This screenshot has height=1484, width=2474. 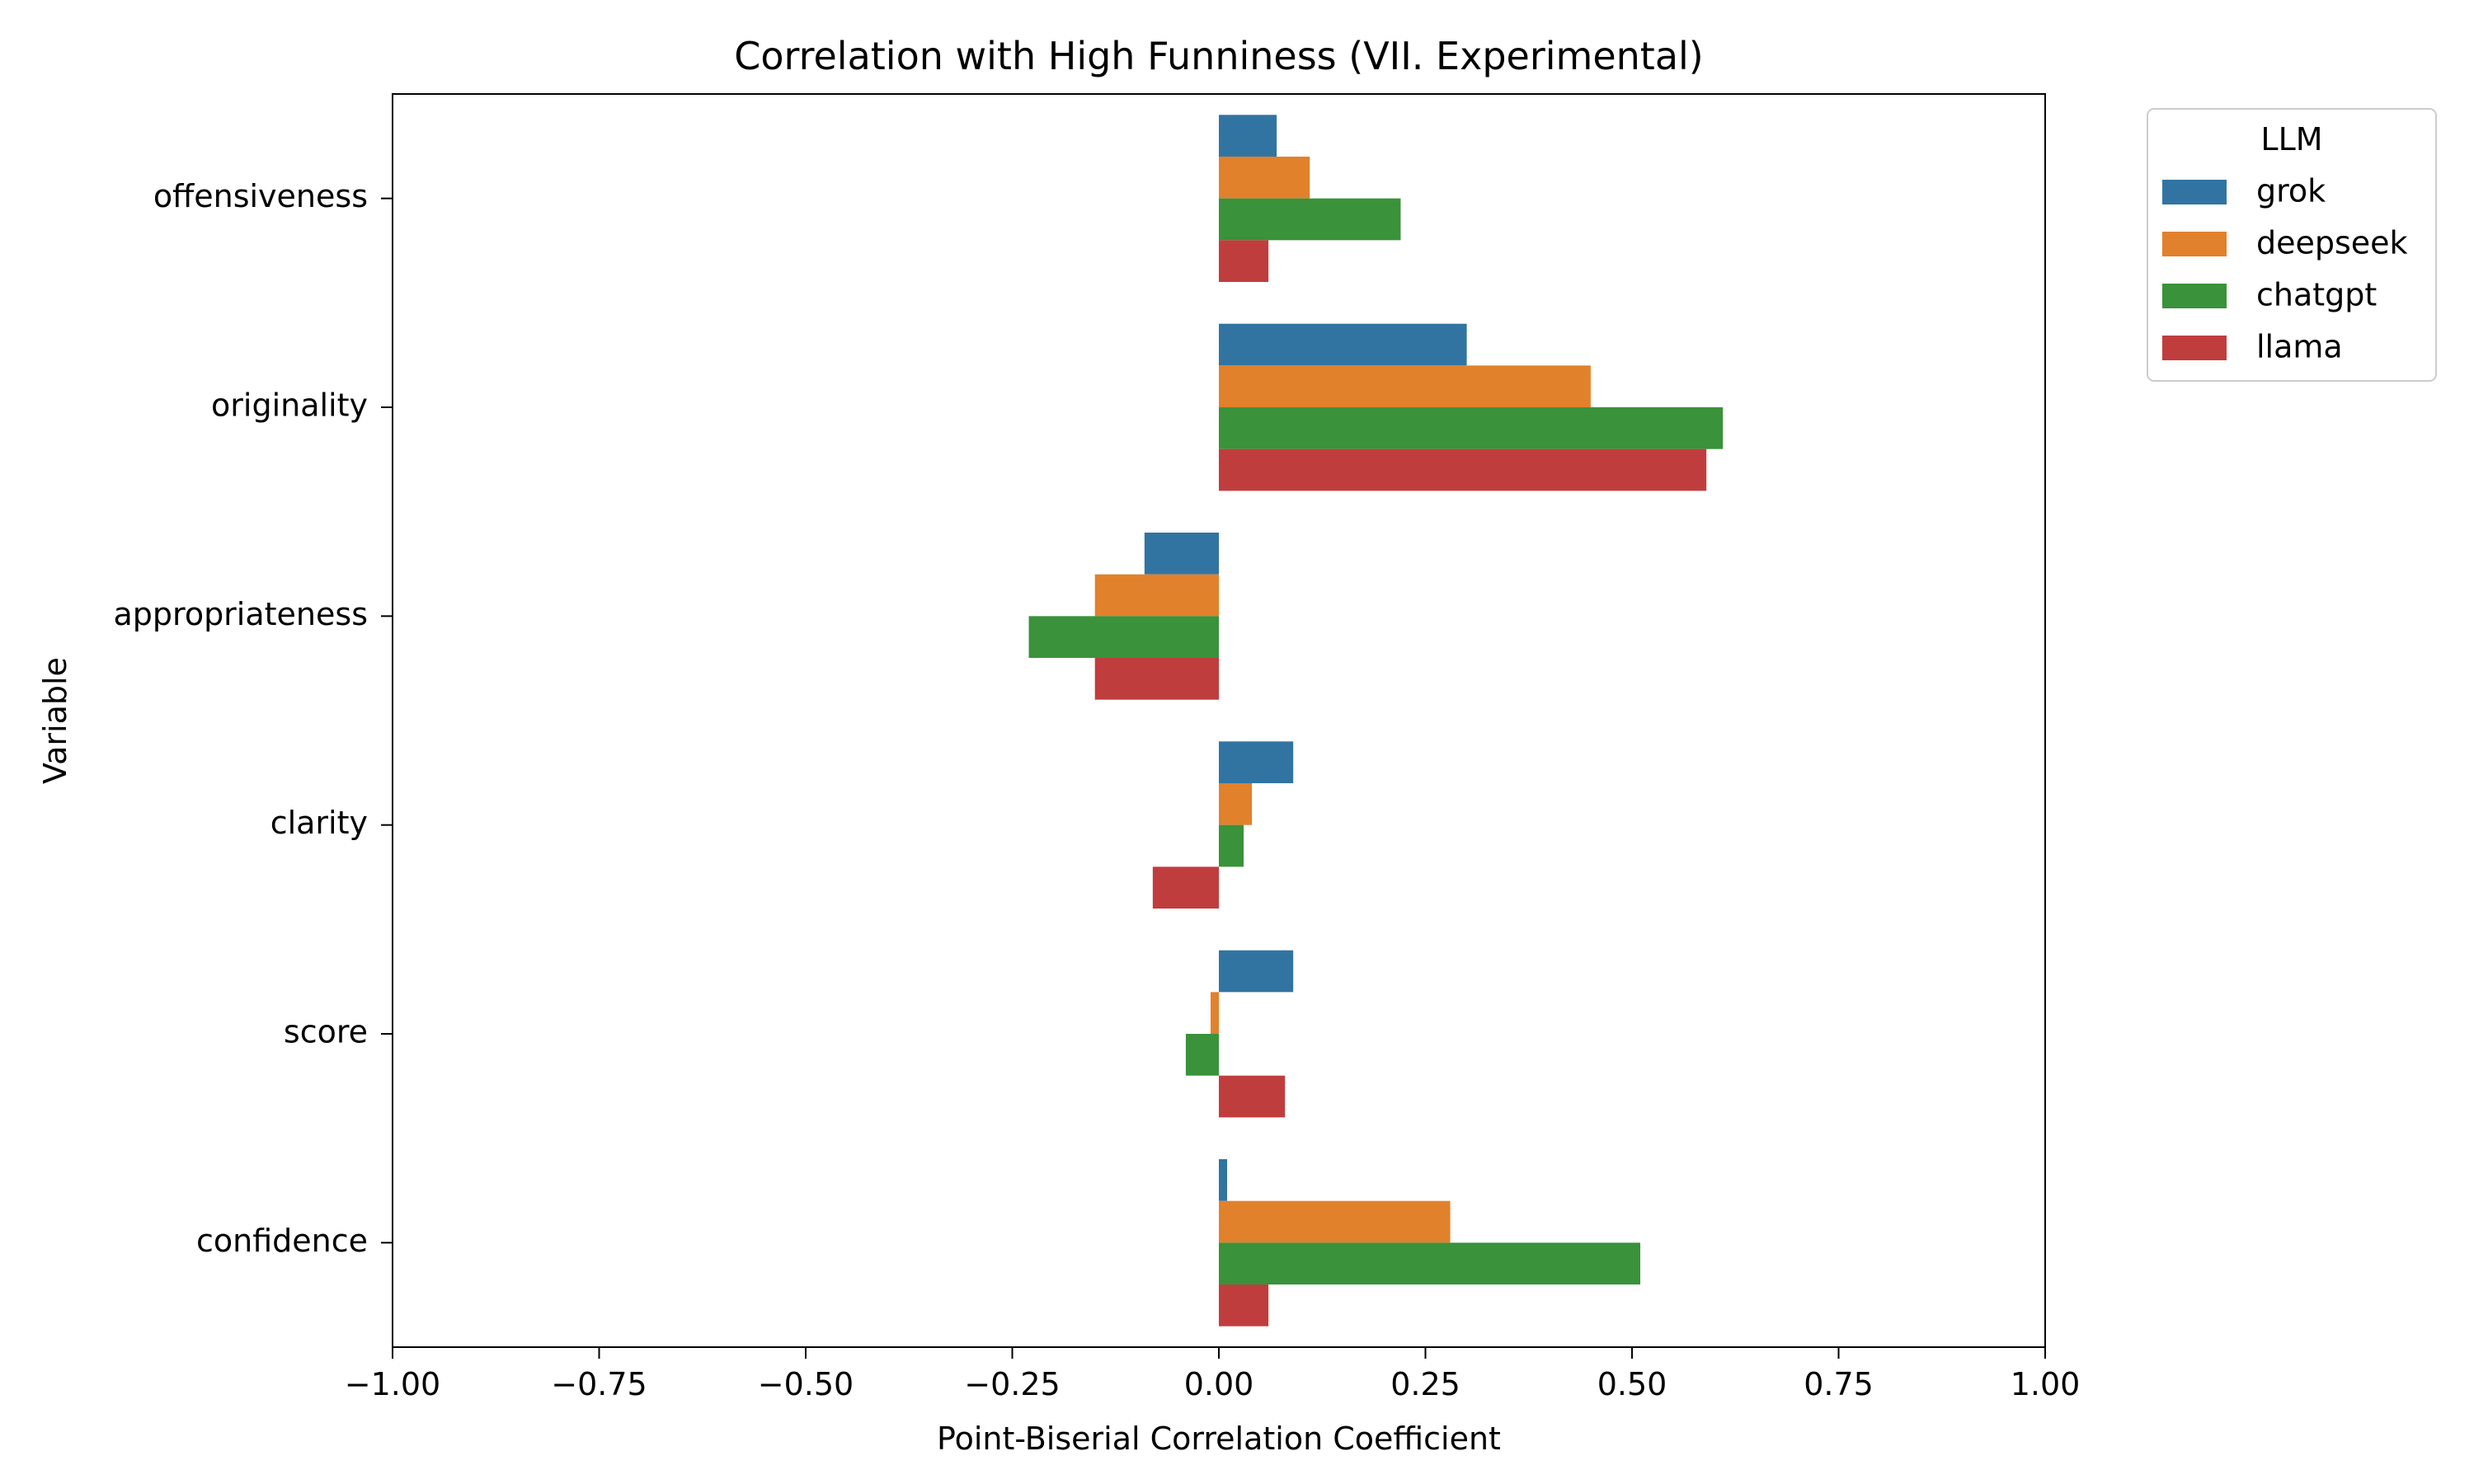 What do you see at coordinates (260, 196) in the screenshot?
I see `y-tick-label: offensiveness` at bounding box center [260, 196].